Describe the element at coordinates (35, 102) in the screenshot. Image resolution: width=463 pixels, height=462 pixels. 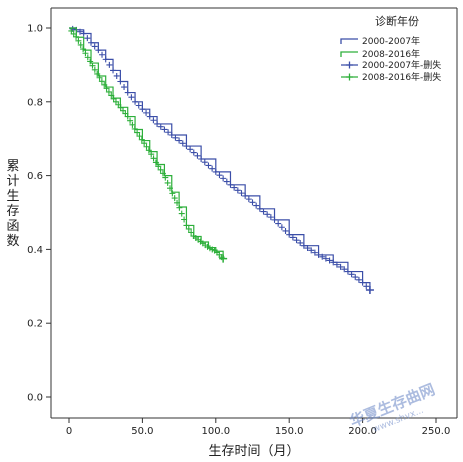
I see `y-tick-label: 0.8` at that location.